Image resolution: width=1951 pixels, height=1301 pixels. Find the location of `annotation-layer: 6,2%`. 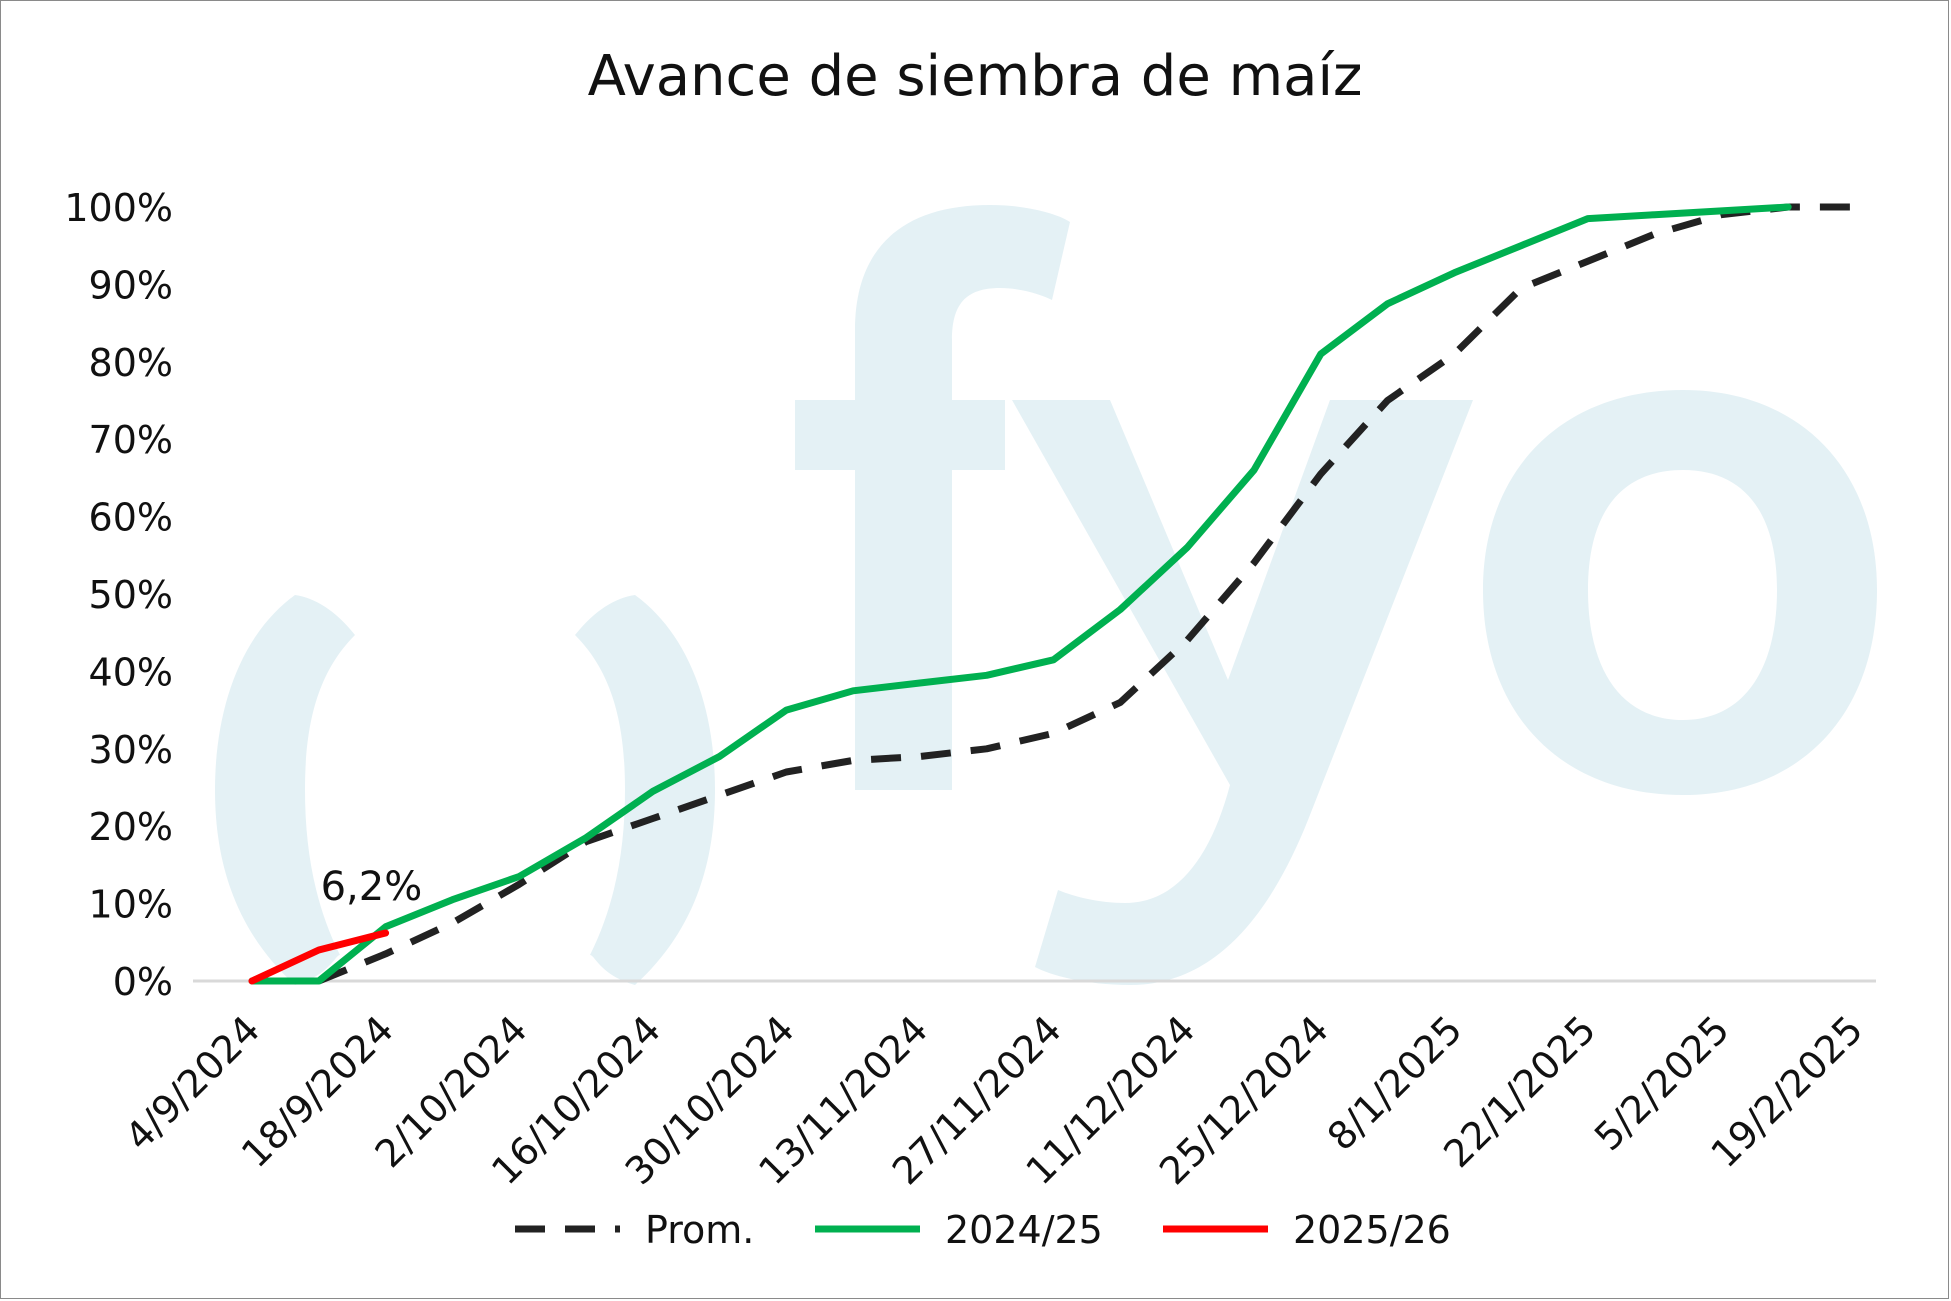

annotation-layer: 6,2% is located at coordinates (372, 887).